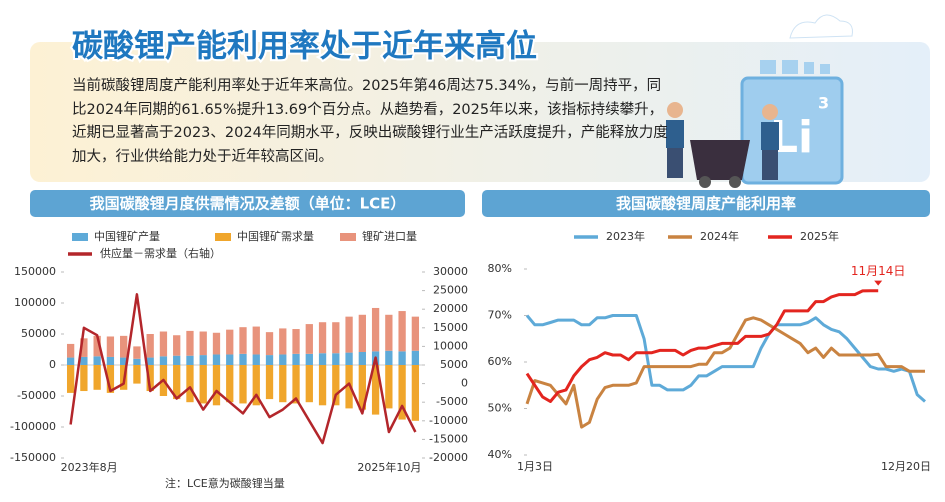 This screenshot has width=945, height=502. I want to click on y2-tick-label: 5000, so click(454, 364).